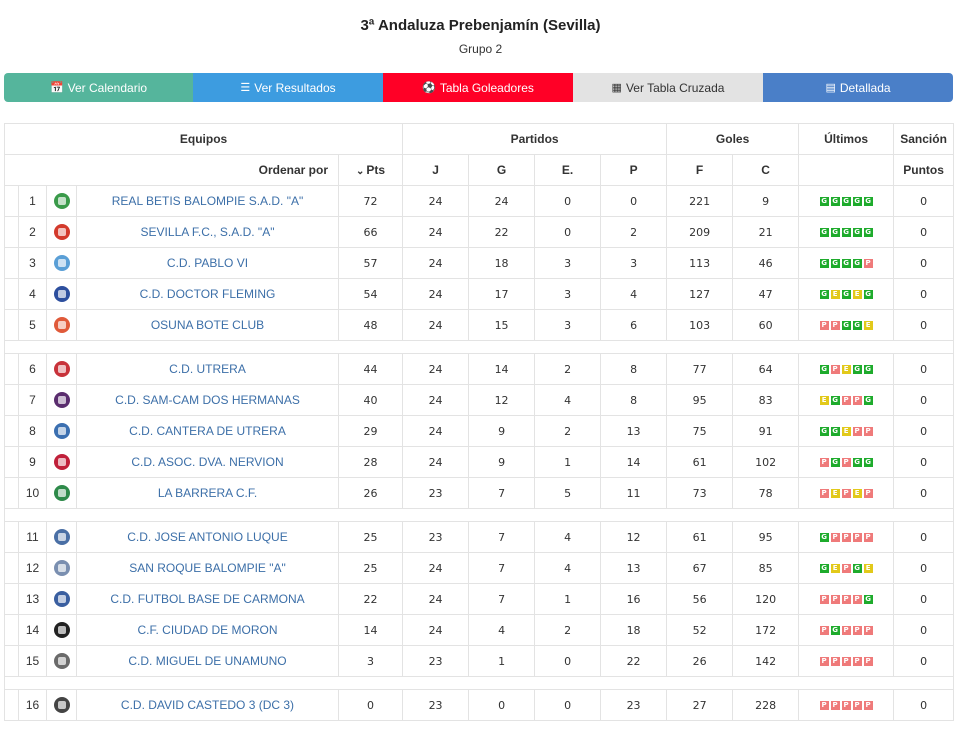  Describe the element at coordinates (32, 201) in the screenshot. I see `position: 1` at that location.